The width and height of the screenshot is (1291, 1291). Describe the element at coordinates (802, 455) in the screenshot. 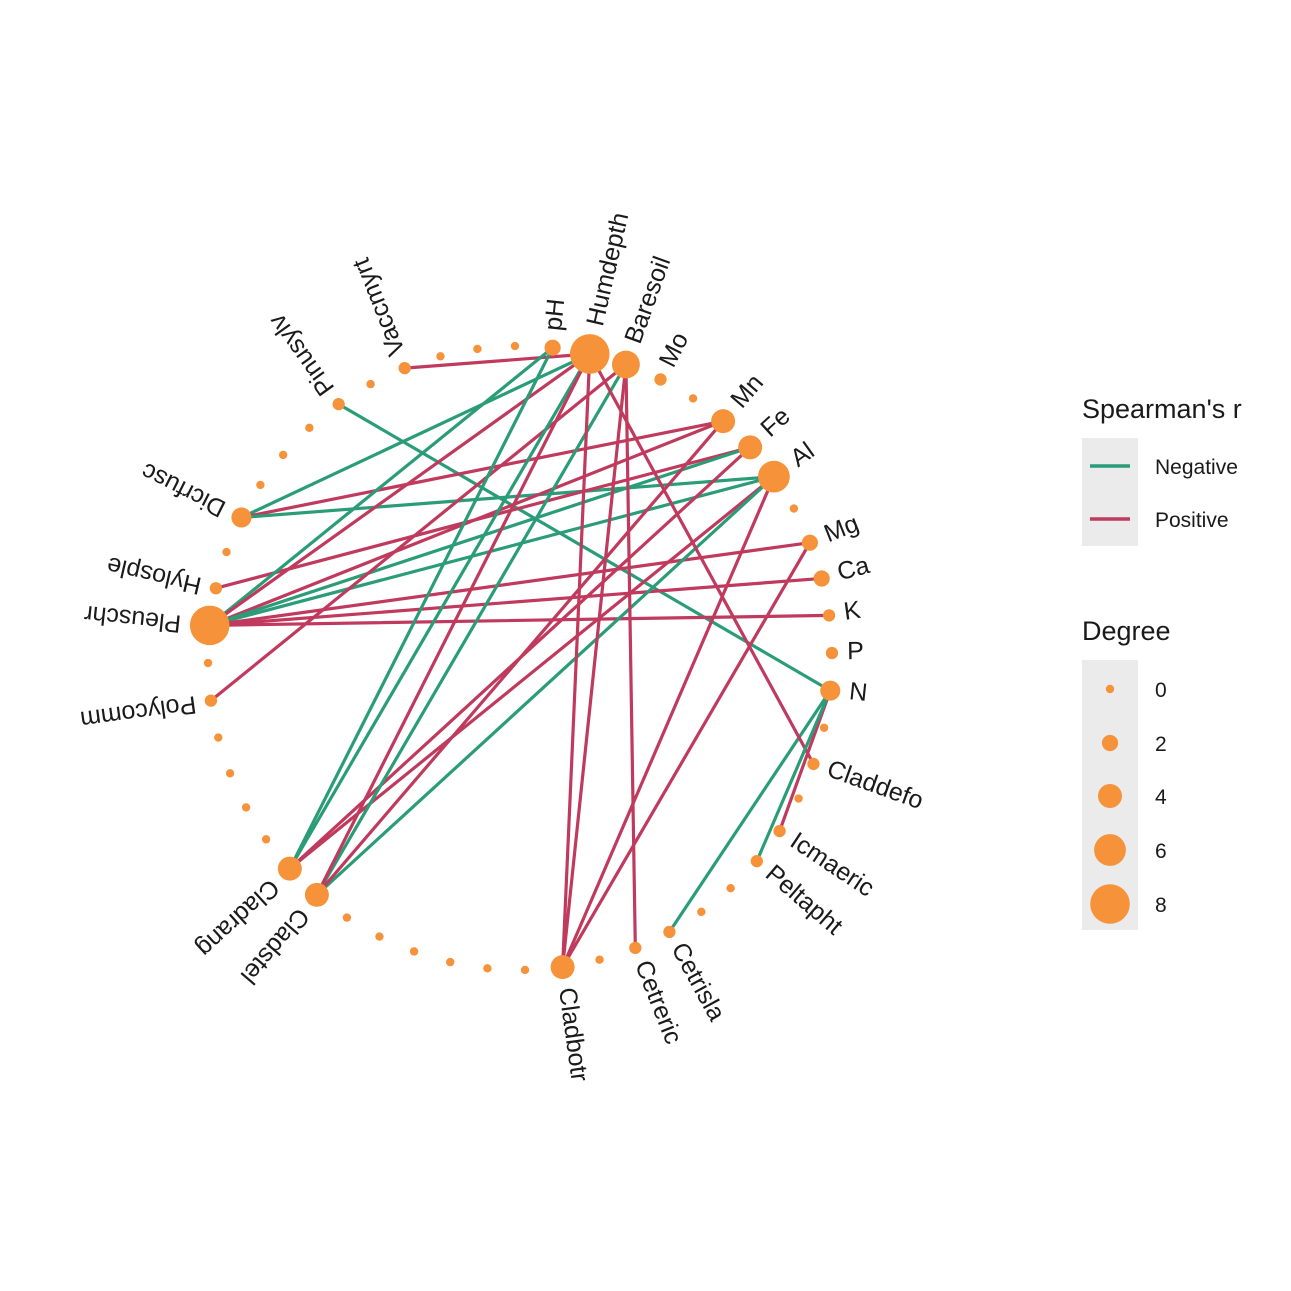

I see `label-al: Al` at that location.